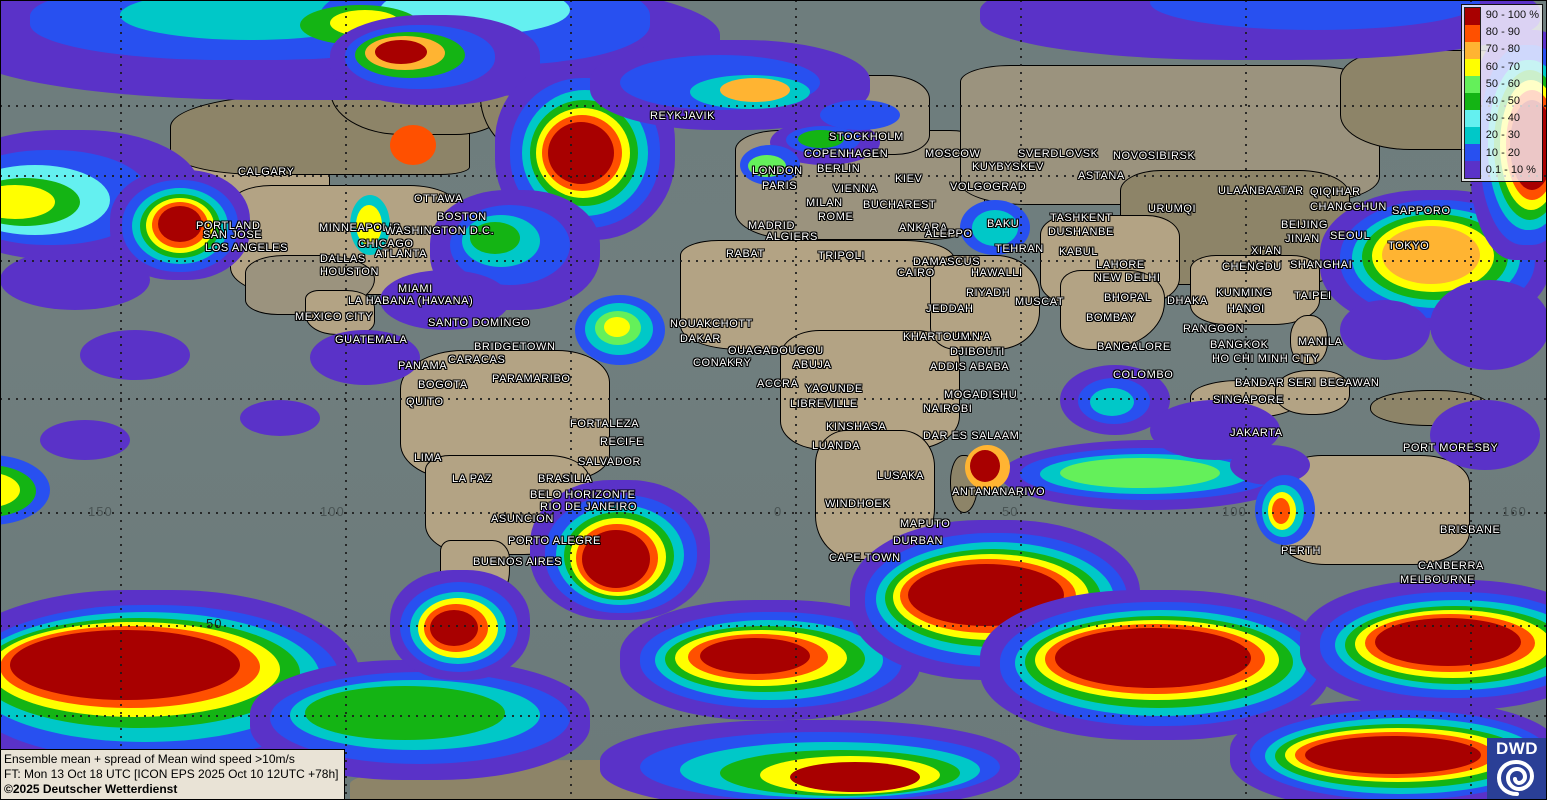 The height and width of the screenshot is (800, 1547). I want to click on latitude-label: 50, so click(214, 623).